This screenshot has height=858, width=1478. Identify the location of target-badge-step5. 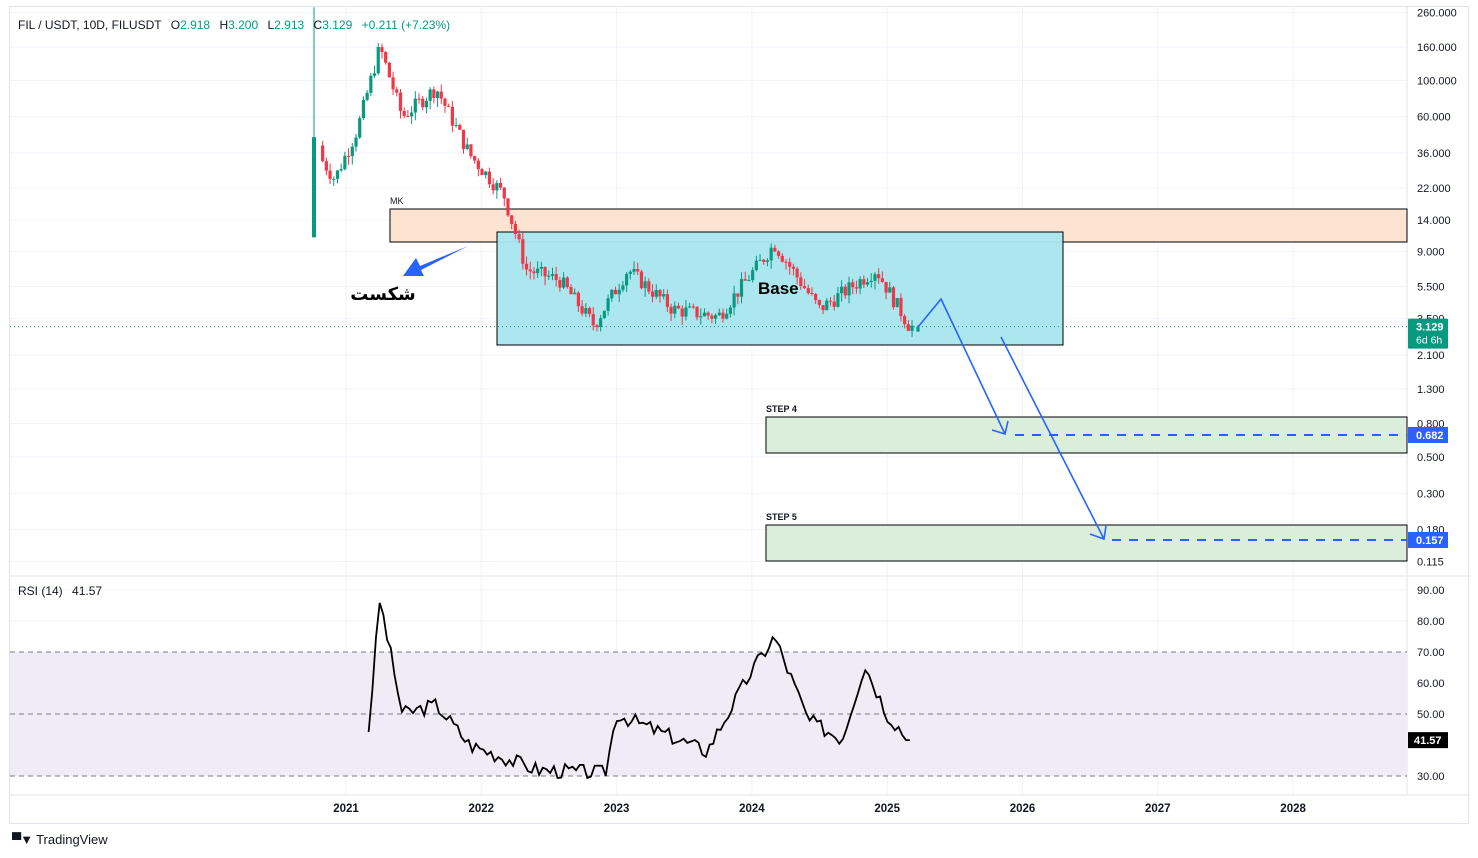
(1428, 540).